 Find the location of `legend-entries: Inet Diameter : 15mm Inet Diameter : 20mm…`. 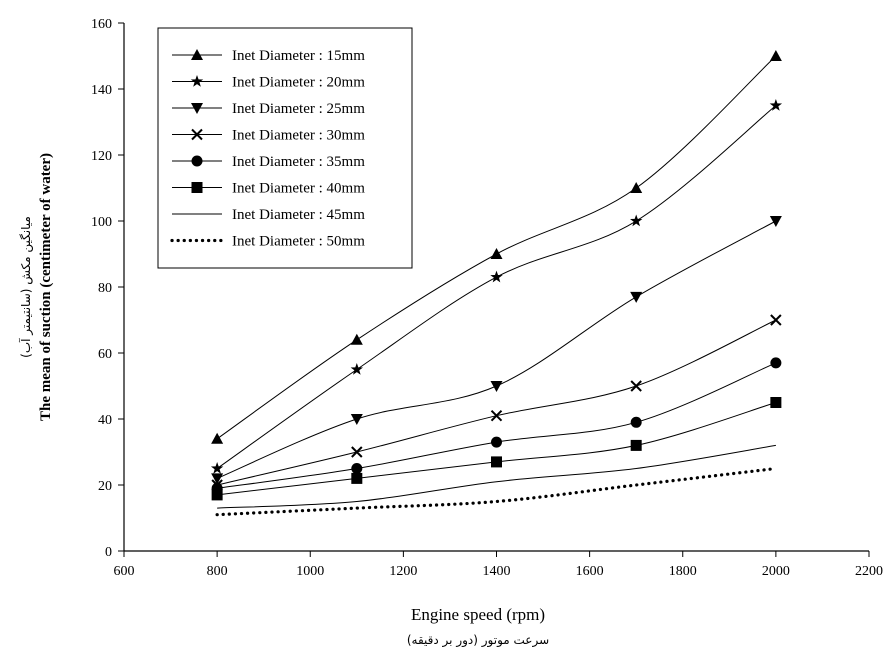

legend-entries: Inet Diameter : 15mm Inet Diameter : 20mm… is located at coordinates (267, 149).